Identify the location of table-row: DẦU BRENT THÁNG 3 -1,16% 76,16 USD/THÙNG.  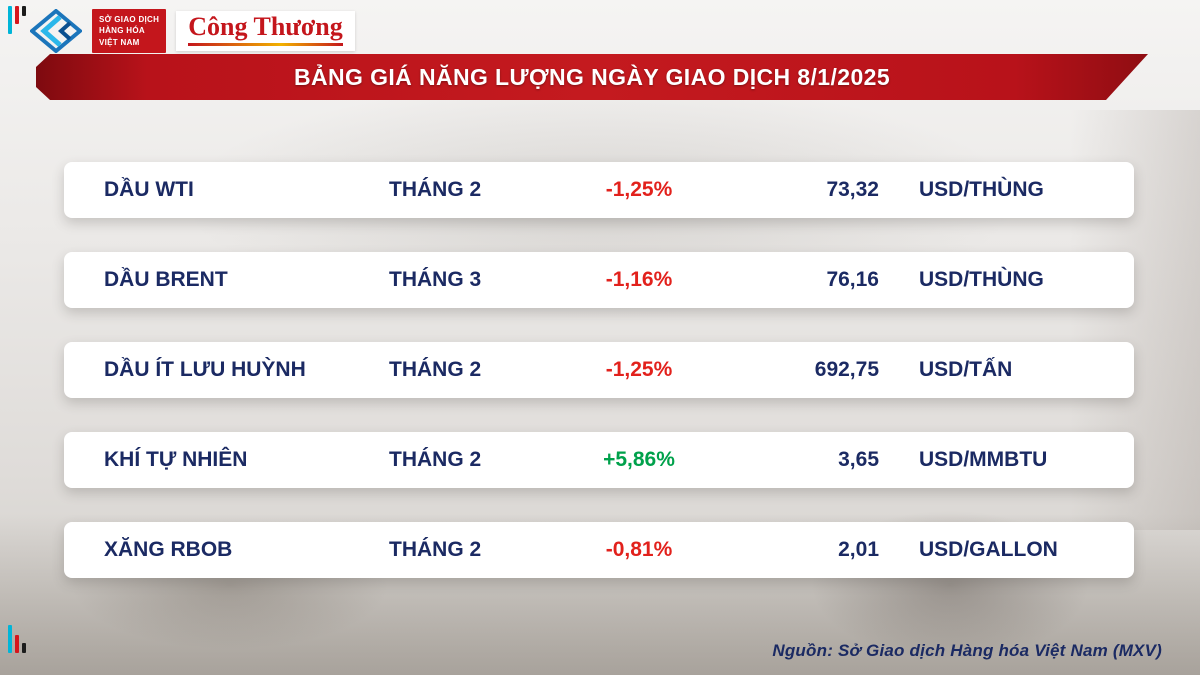
(599, 280).